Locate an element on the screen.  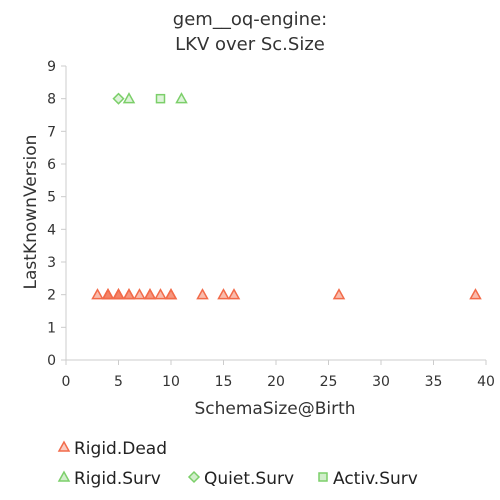
legend-label: Quiet.Surv is located at coordinates (249, 479).